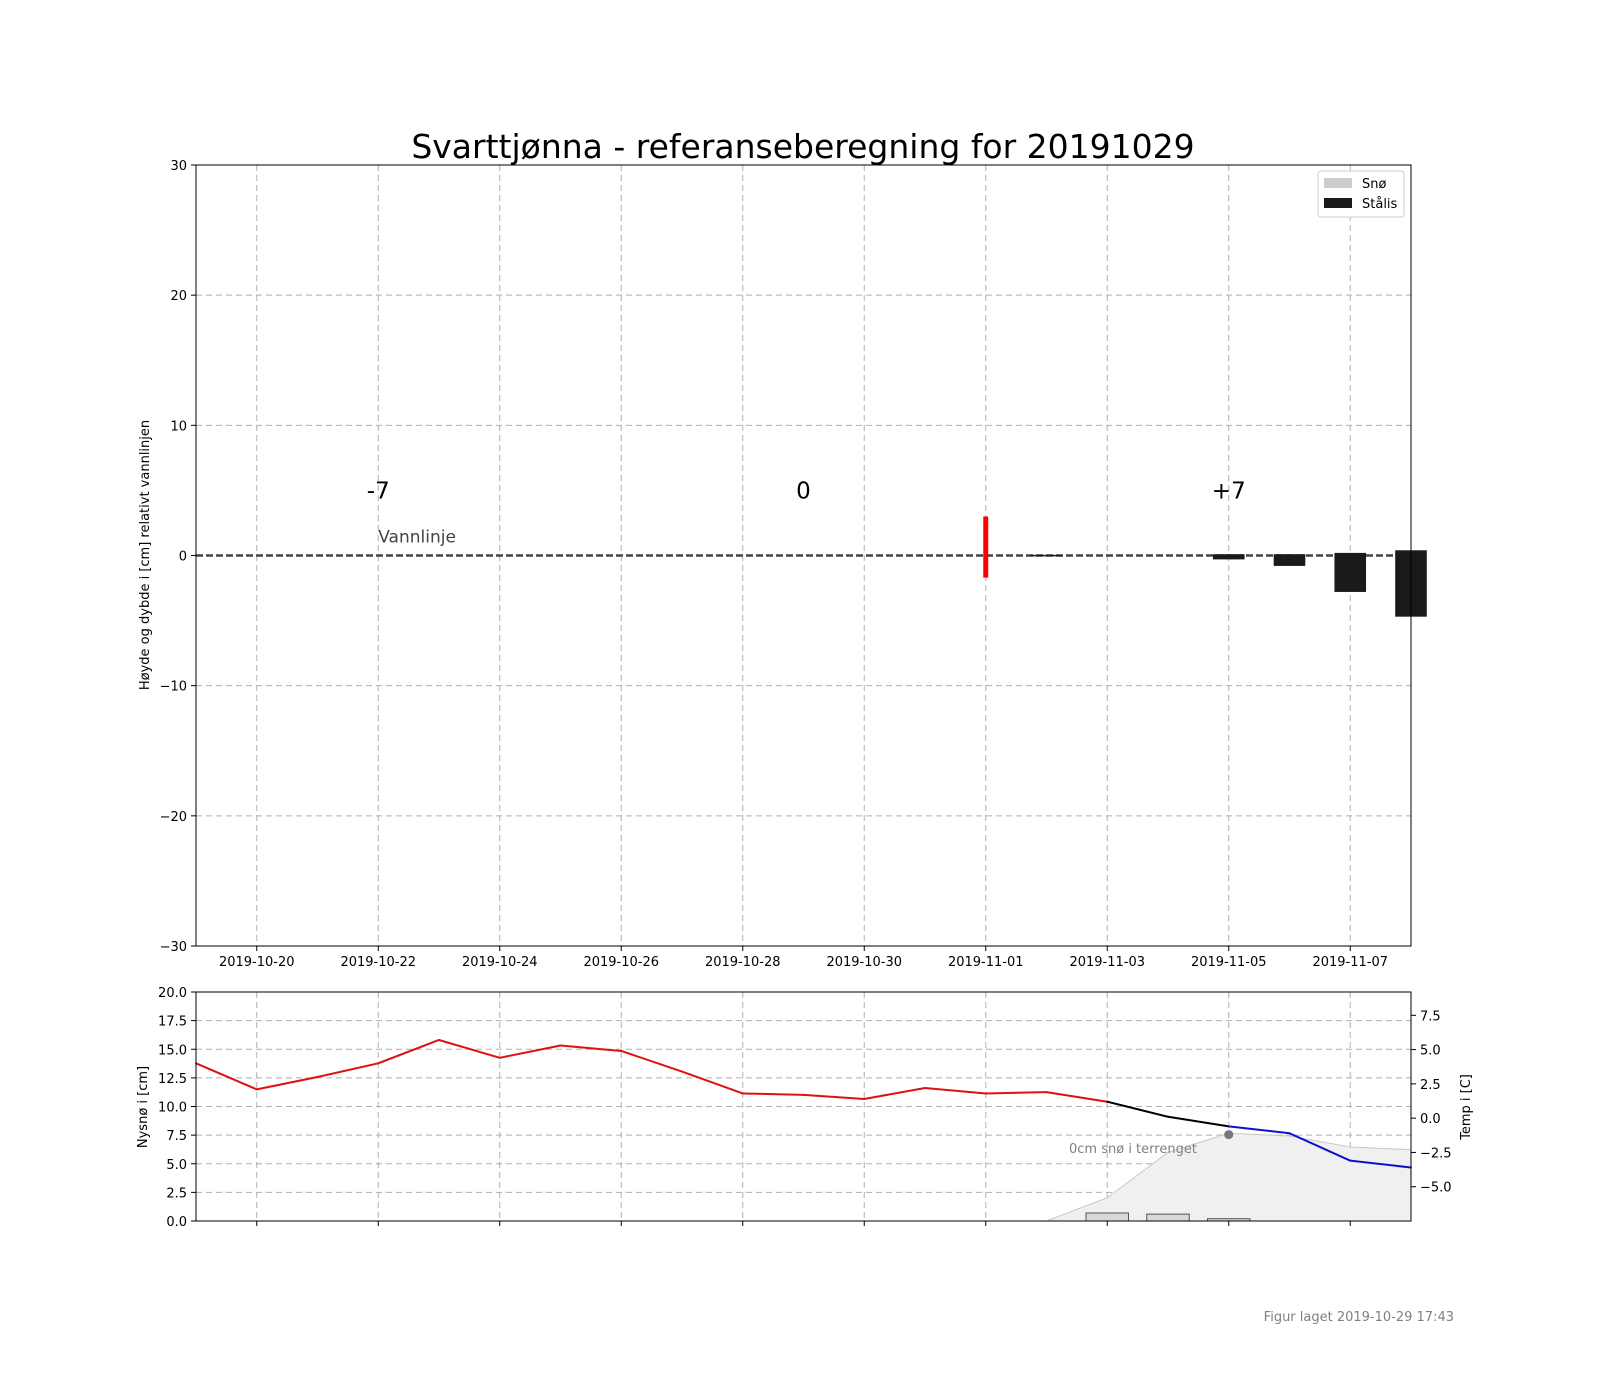  Describe the element at coordinates (172, 1022) in the screenshot. I see `y-tick-label: 17.5` at that location.